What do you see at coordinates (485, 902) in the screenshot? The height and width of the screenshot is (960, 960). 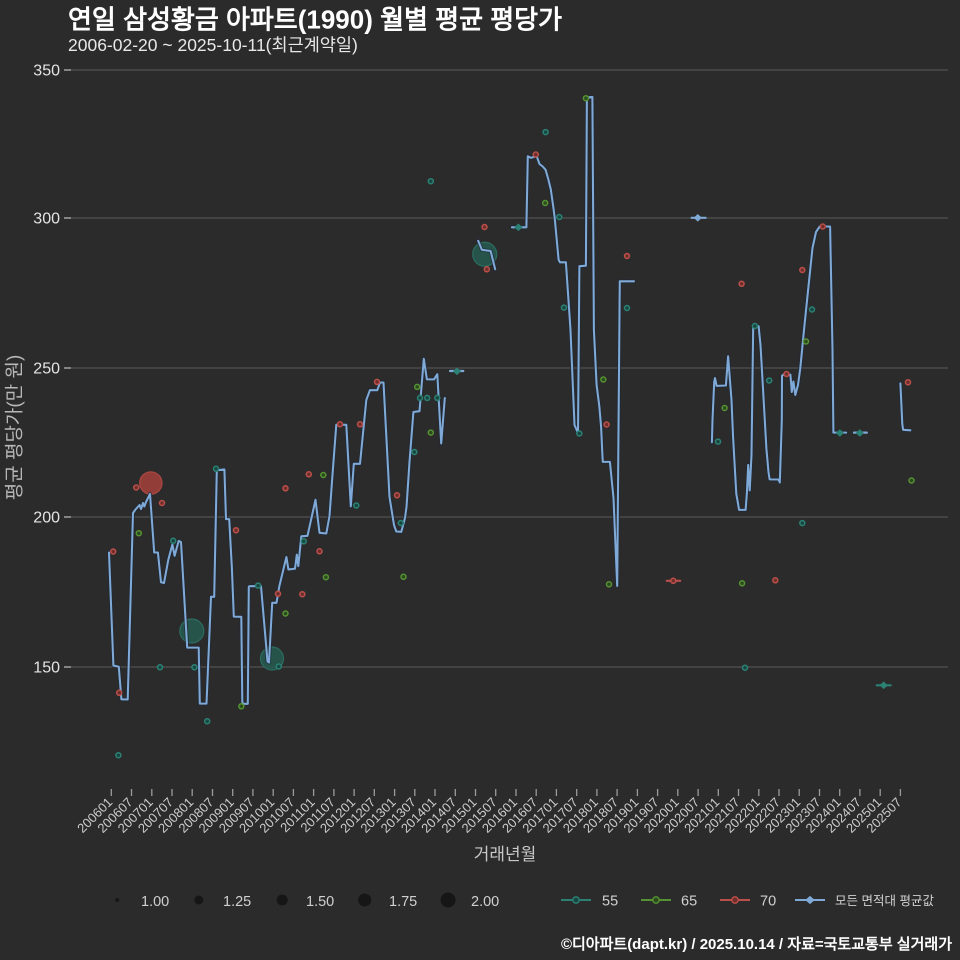 I see `svg-text: 2.00` at bounding box center [485, 902].